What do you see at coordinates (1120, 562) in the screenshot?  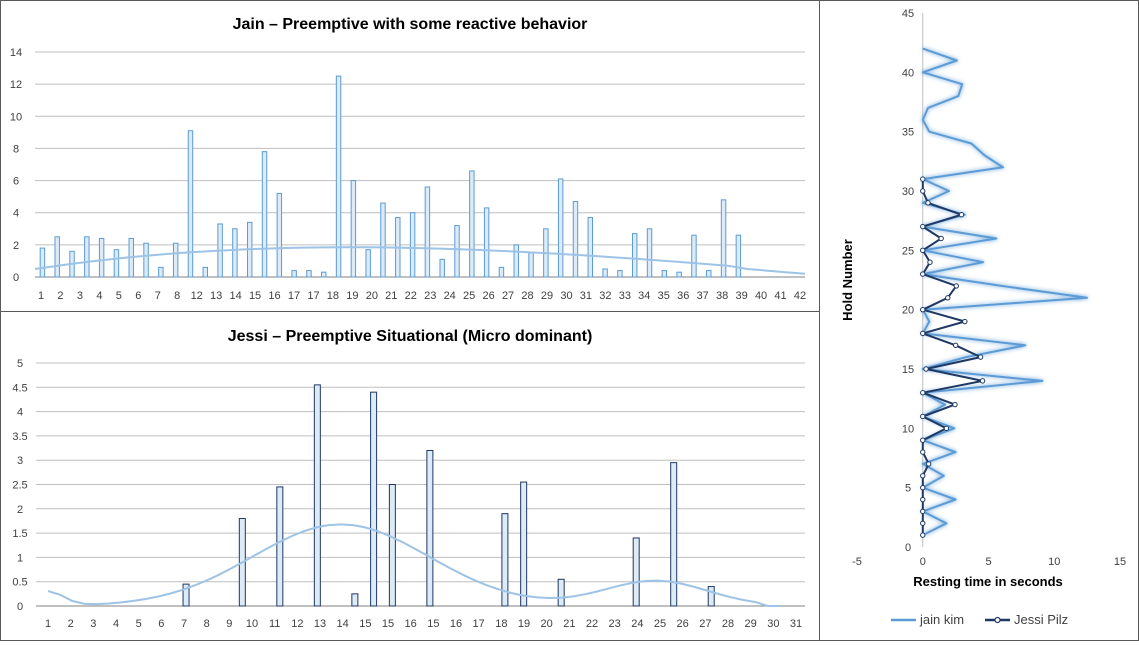 I see `holds-x-tick-label: 15` at bounding box center [1120, 562].